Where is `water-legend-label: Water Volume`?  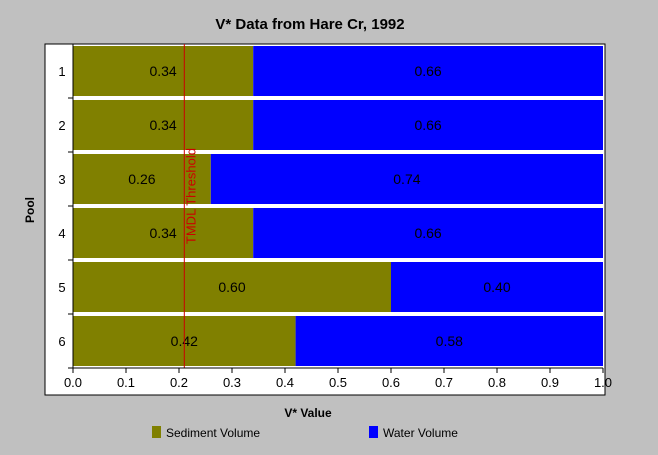
water-legend-label: Water Volume is located at coordinates (420, 433).